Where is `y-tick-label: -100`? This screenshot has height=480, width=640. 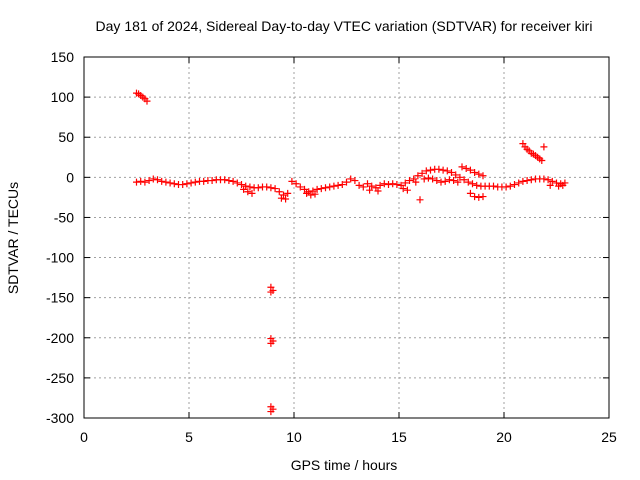 y-tick-label: -100 is located at coordinates (60, 258).